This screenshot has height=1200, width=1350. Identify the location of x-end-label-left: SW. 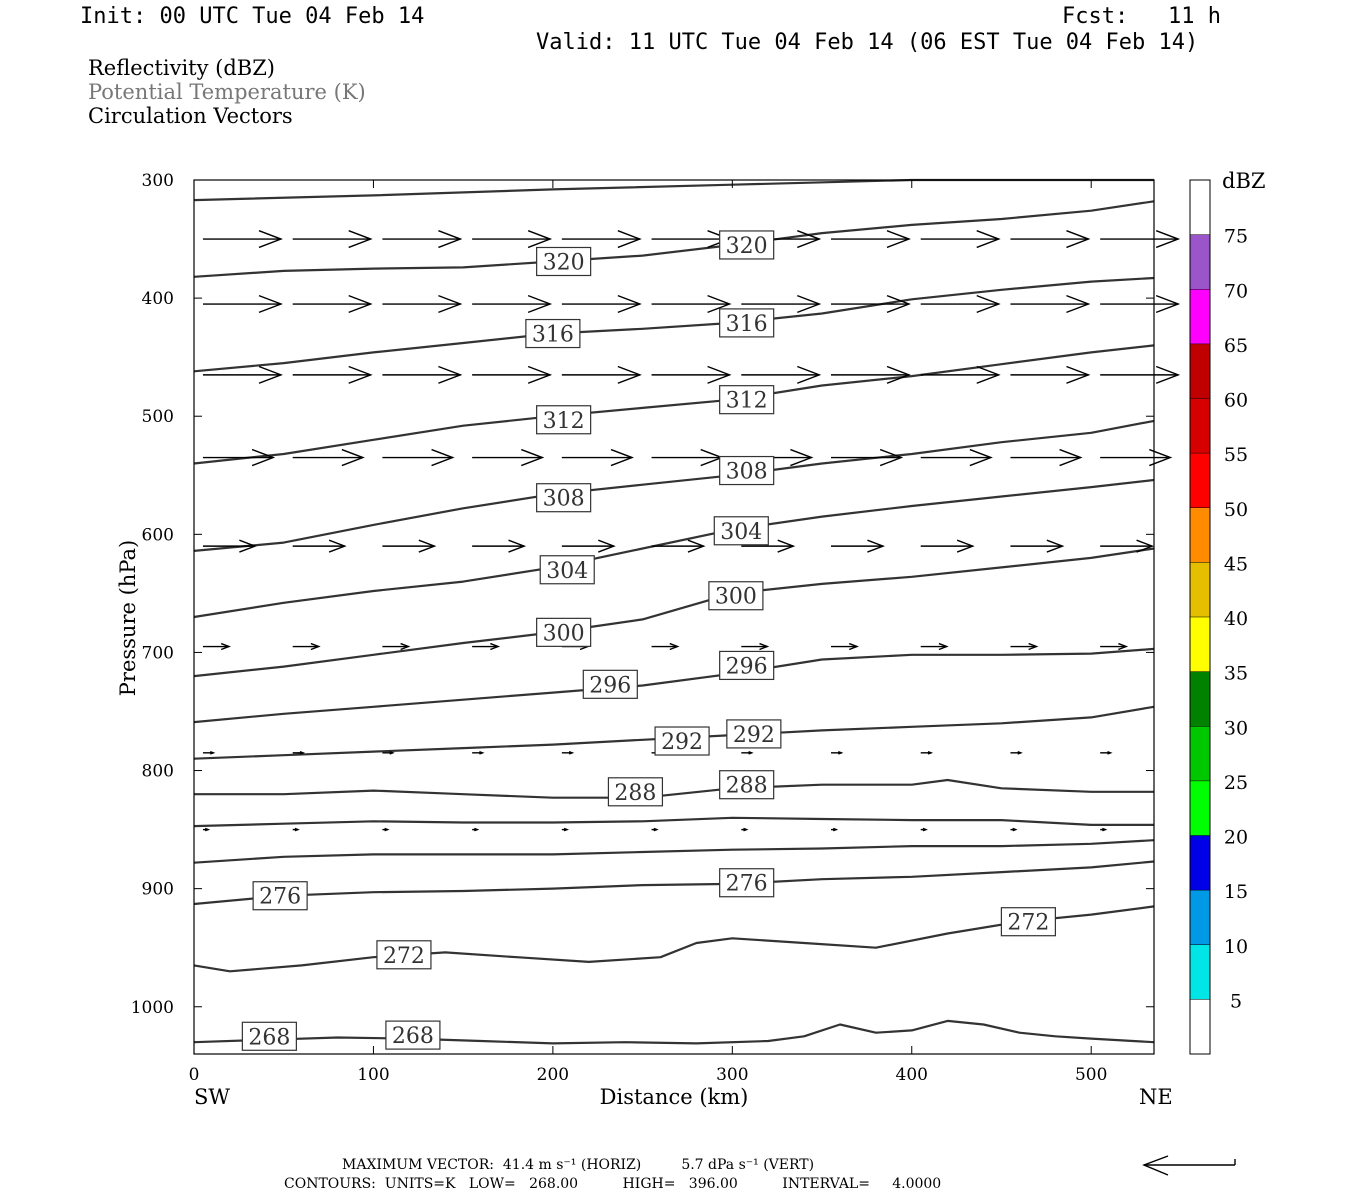
(212, 1097).